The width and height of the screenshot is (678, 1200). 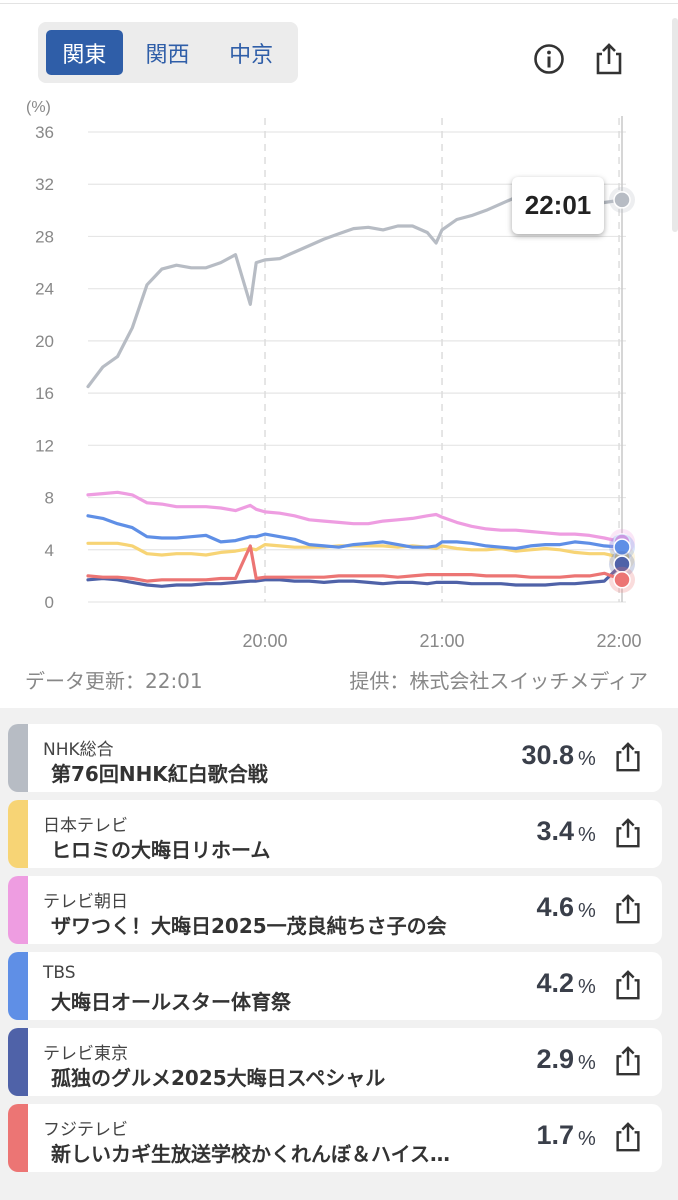 I want to click on tab-kanto: 関東, so click(x=84, y=52).